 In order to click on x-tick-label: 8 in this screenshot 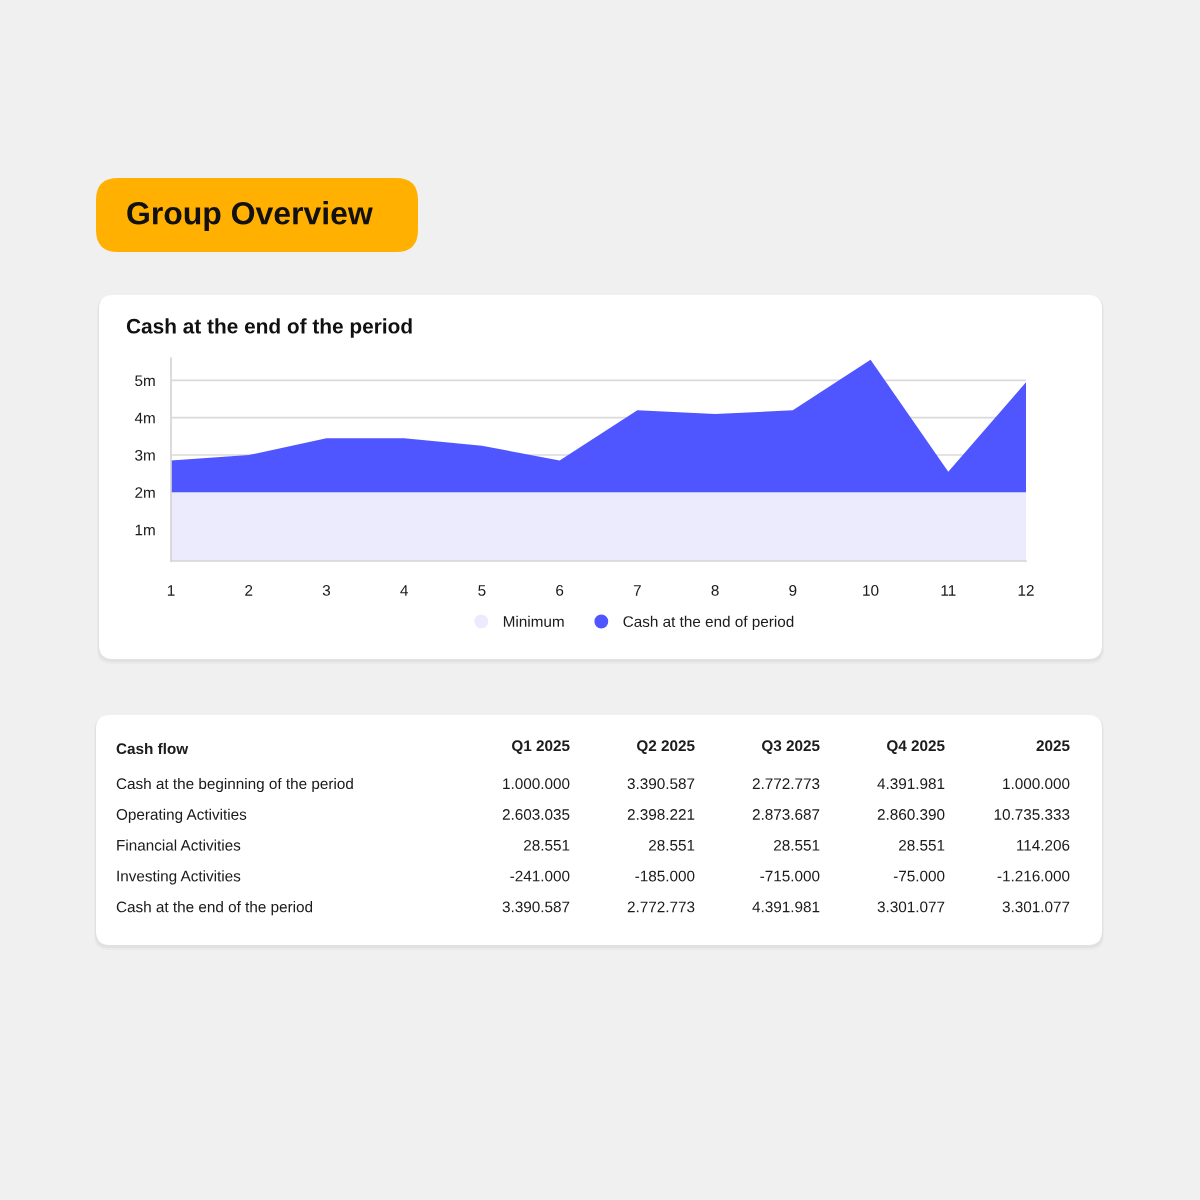, I will do `click(715, 590)`.